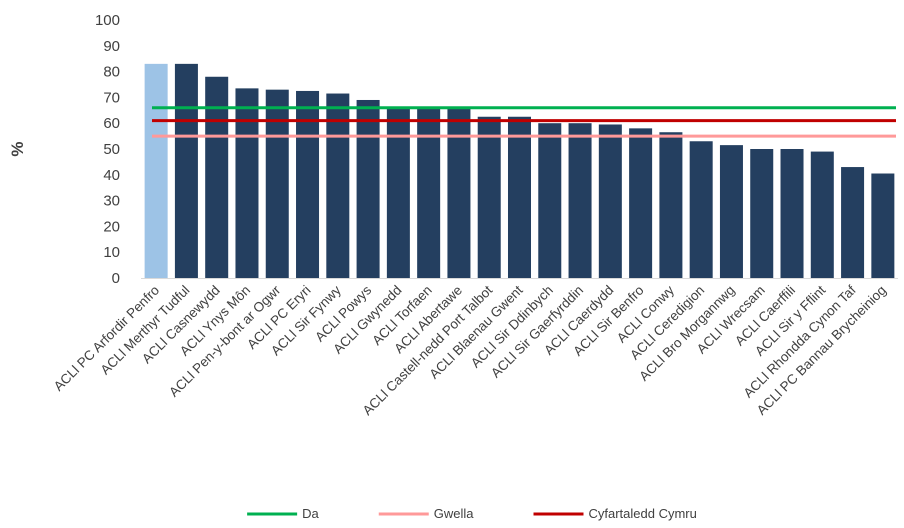 The image size is (904, 528). I want to click on y-tick-label: 40, so click(111, 175).